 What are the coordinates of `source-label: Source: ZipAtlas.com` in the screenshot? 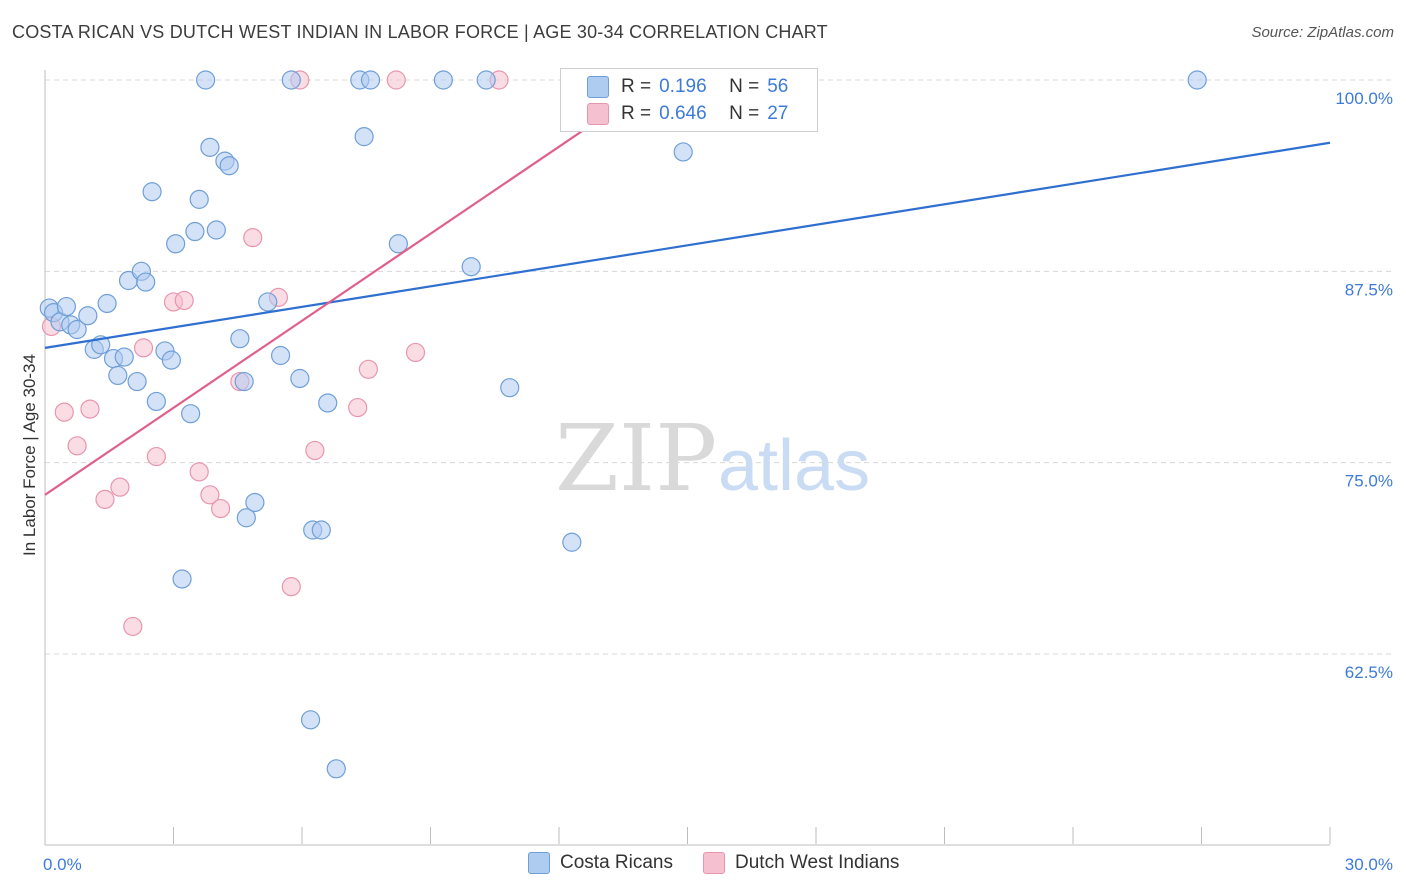 It's located at (1322, 32).